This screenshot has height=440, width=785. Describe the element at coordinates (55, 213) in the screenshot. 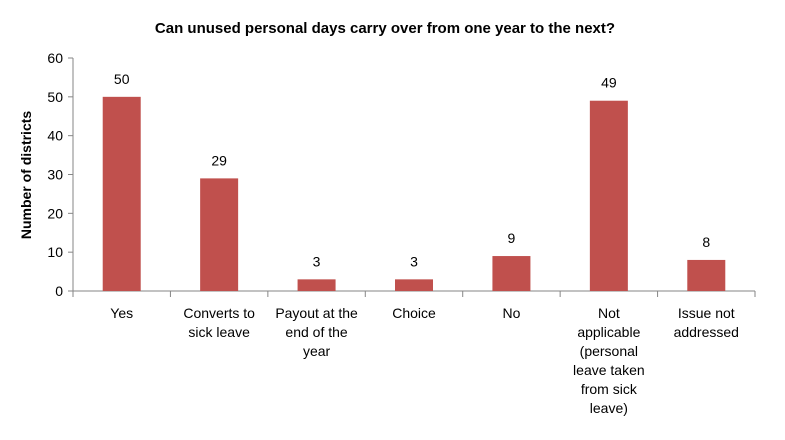

I see `y-tick-label: 20` at that location.